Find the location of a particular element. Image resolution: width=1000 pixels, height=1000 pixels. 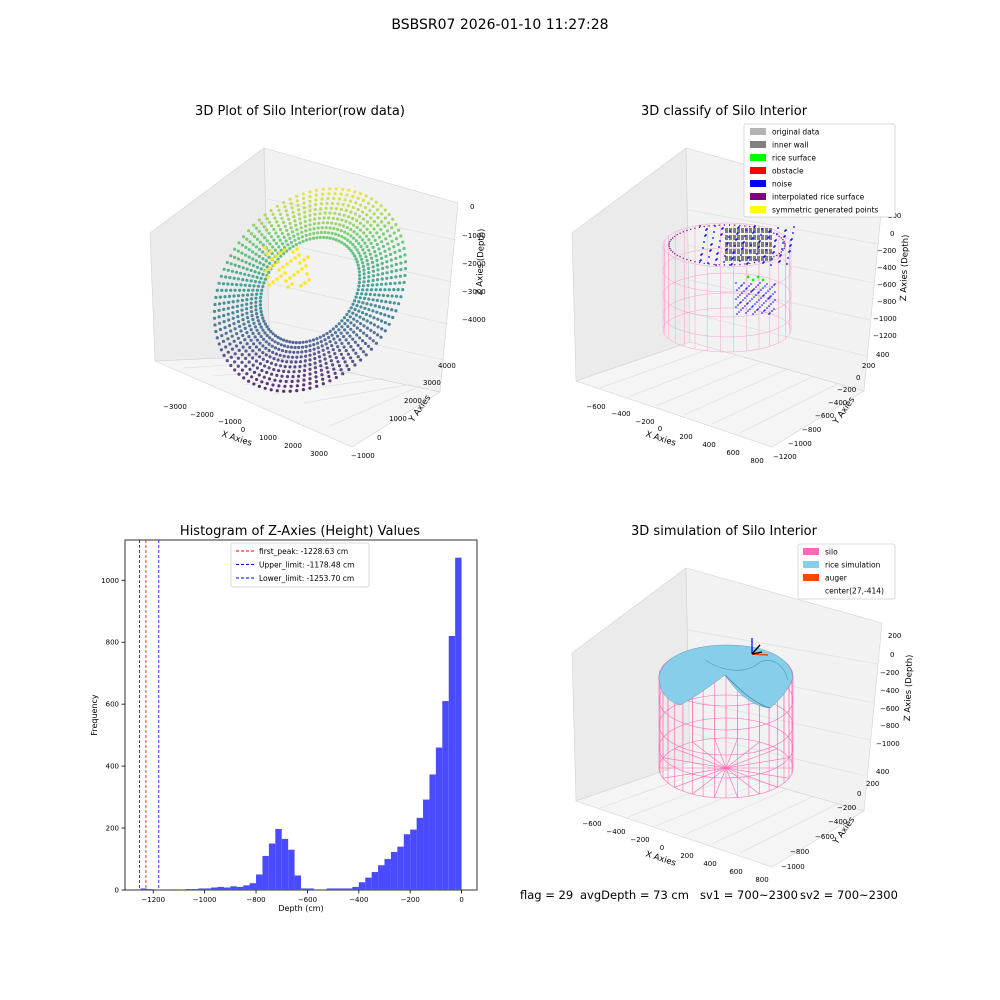

status-avg-depth: avgDepth = 73 cm is located at coordinates (634, 895).